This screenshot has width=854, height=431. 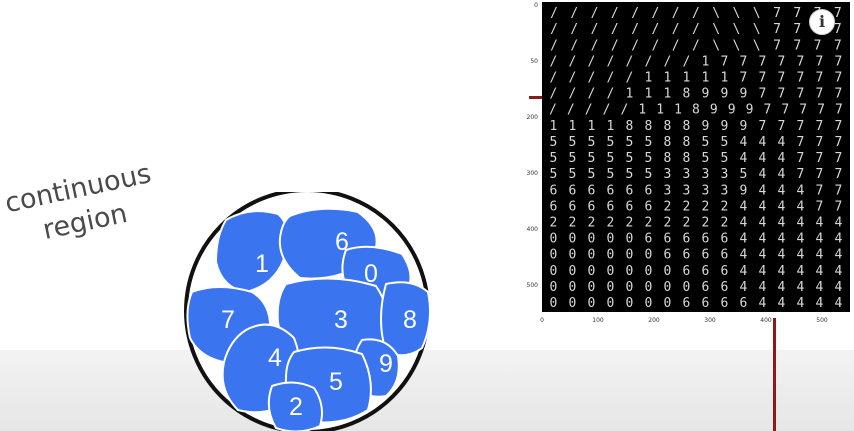 What do you see at coordinates (262, 264) in the screenshot?
I see `blob-label-1: 1` at bounding box center [262, 264].